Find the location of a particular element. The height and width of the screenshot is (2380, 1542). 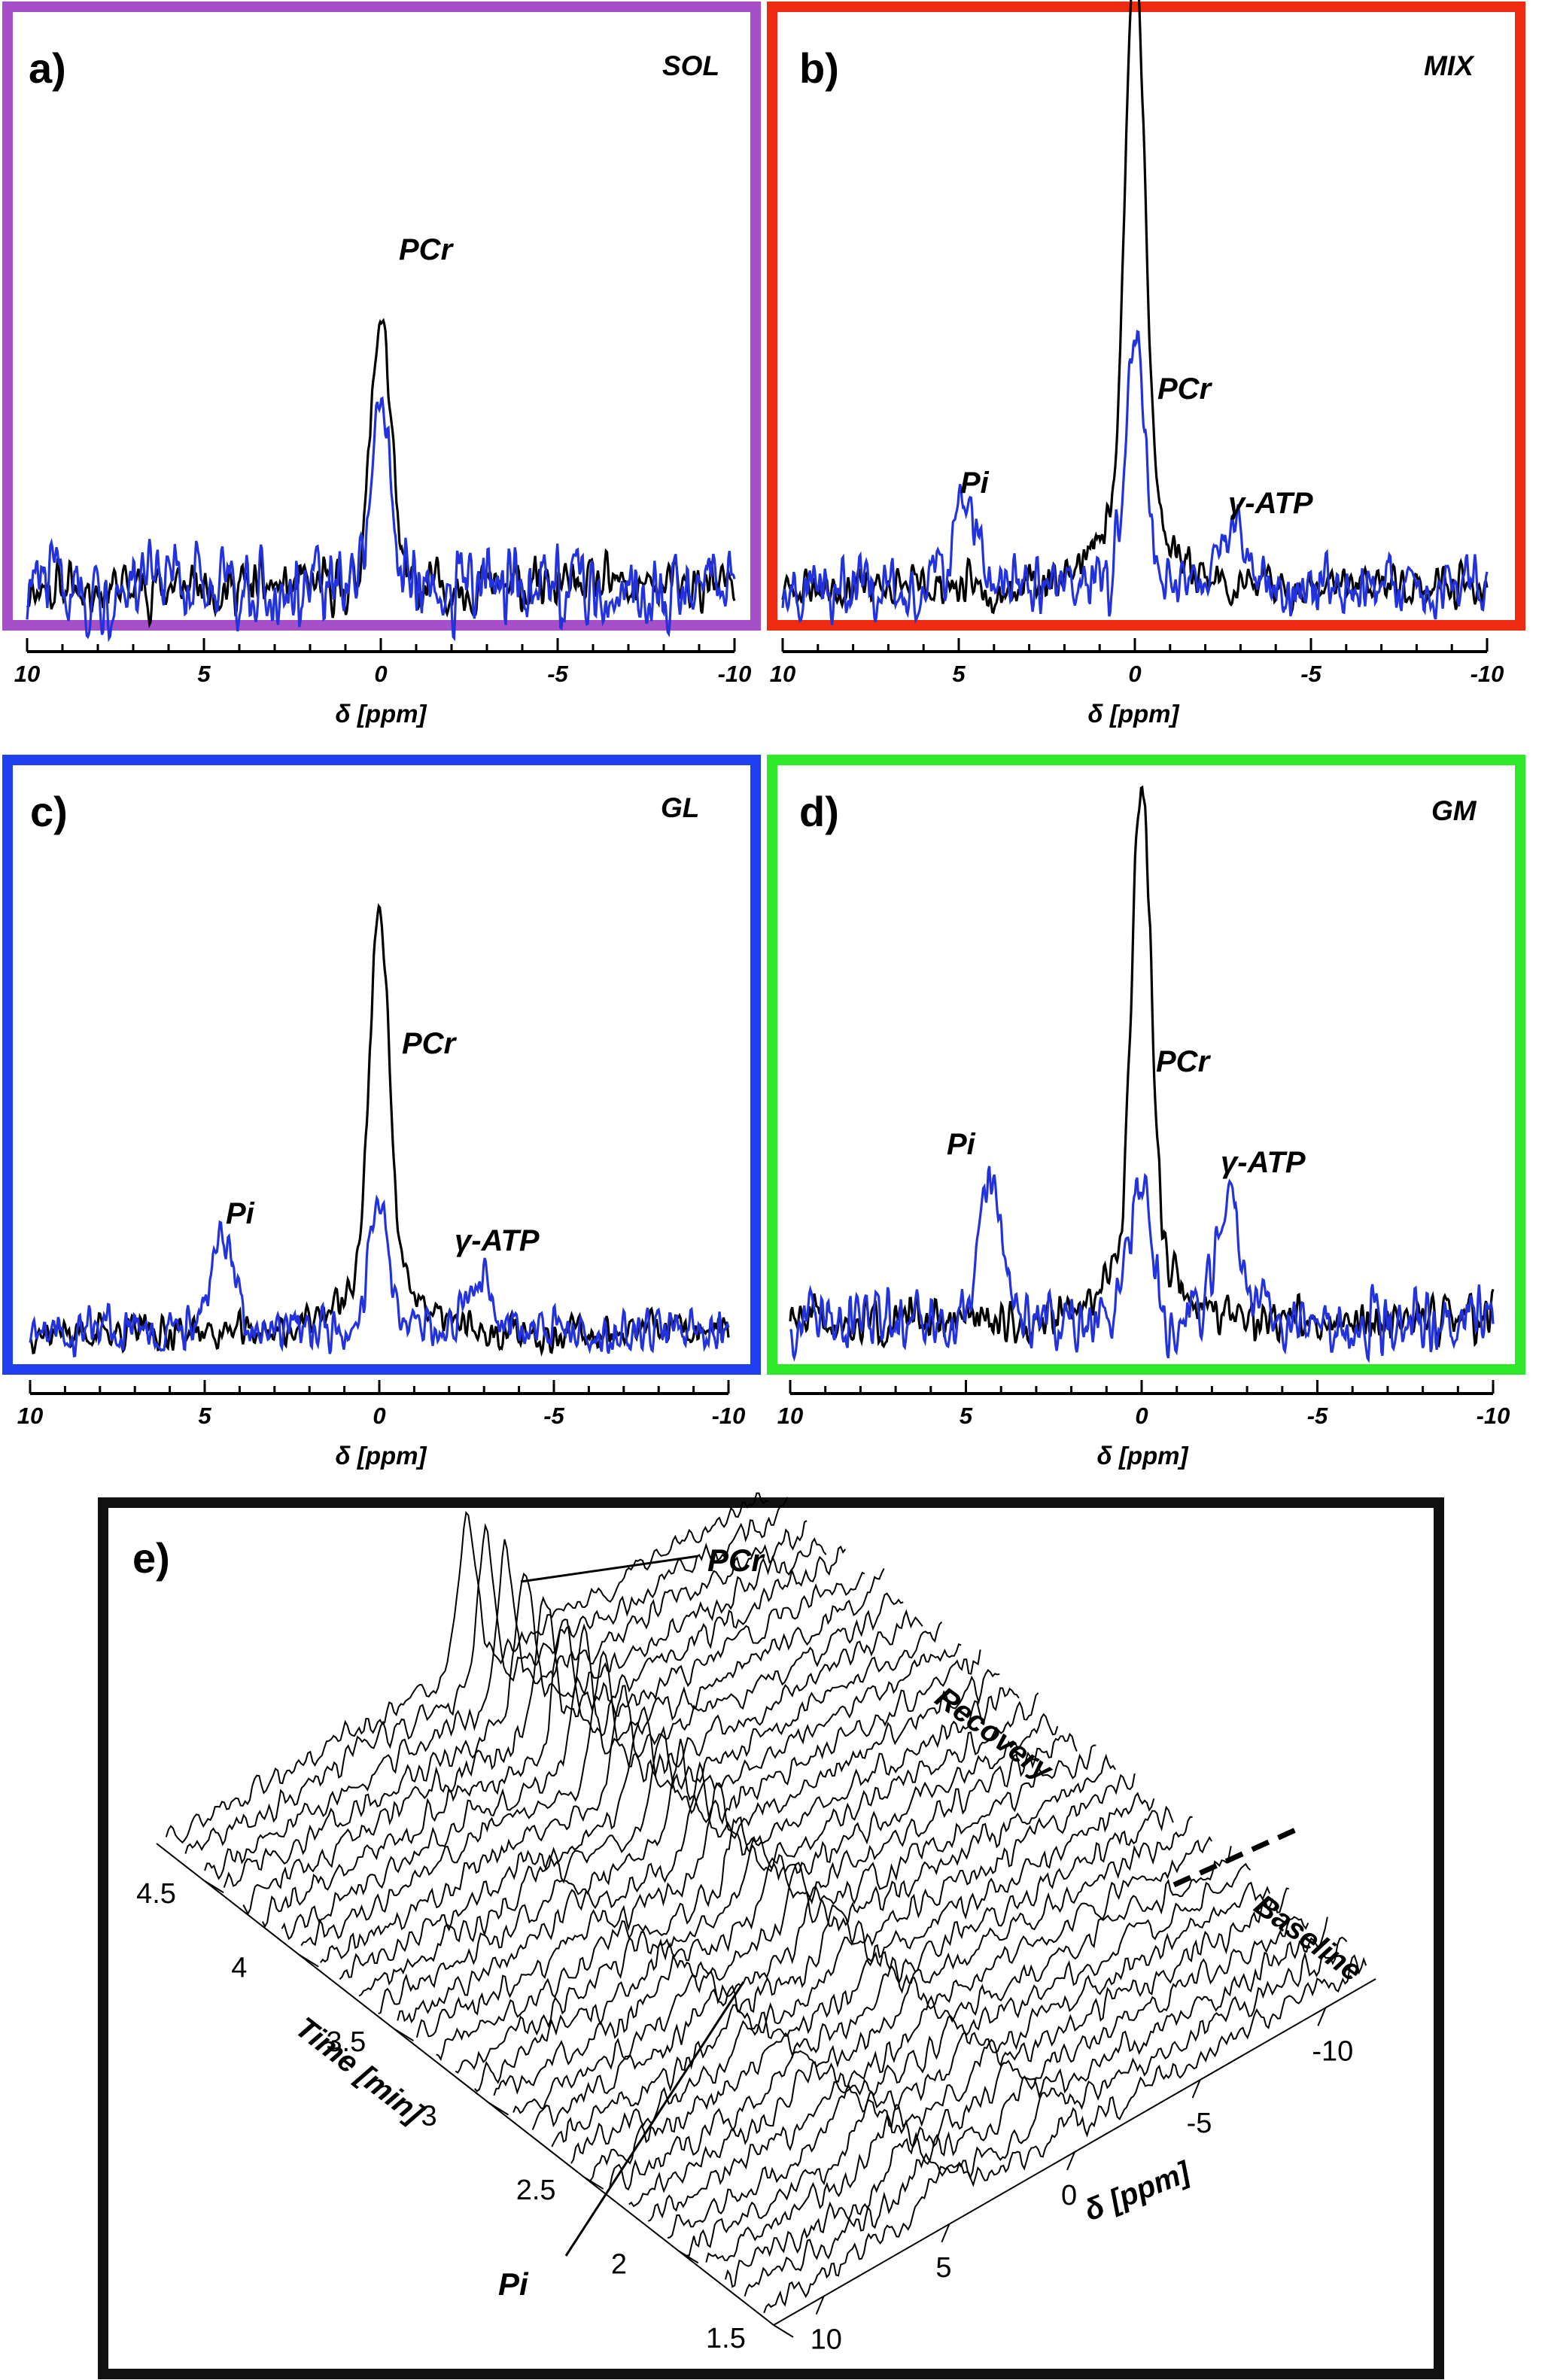

panel-e-ppm-axis-label: δ [ppm] is located at coordinates (1138, 2191).